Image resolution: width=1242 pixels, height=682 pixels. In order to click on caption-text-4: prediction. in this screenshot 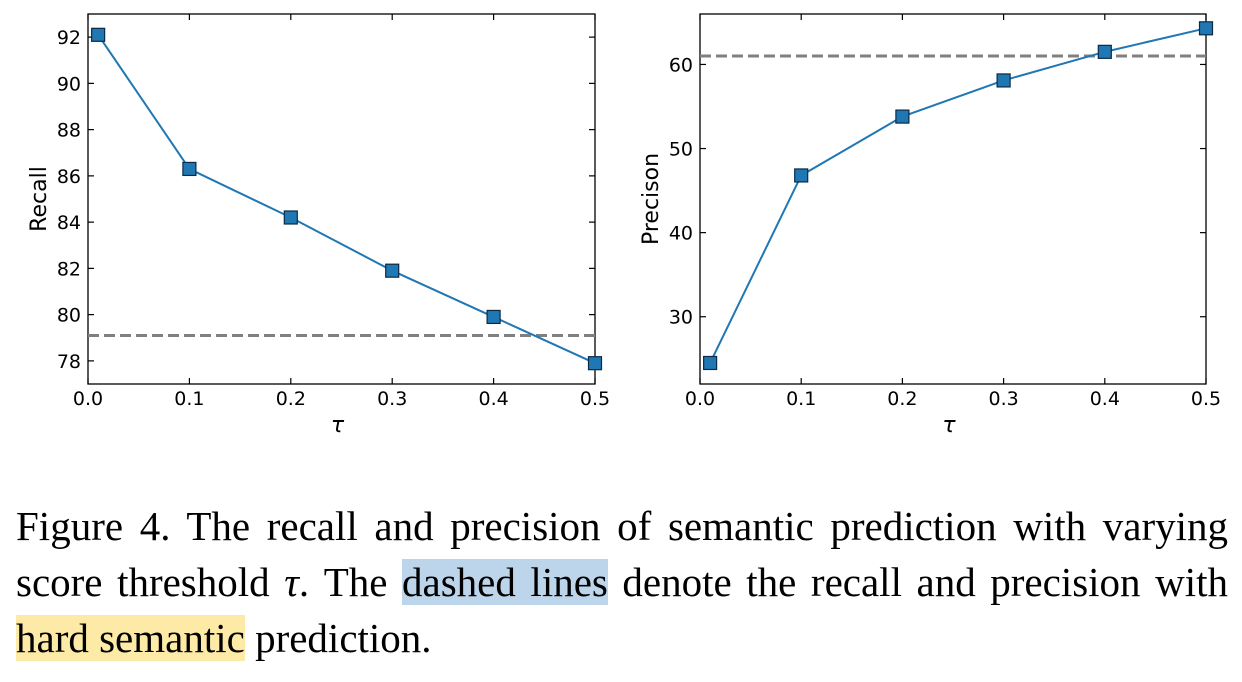, I will do `click(338, 638)`.